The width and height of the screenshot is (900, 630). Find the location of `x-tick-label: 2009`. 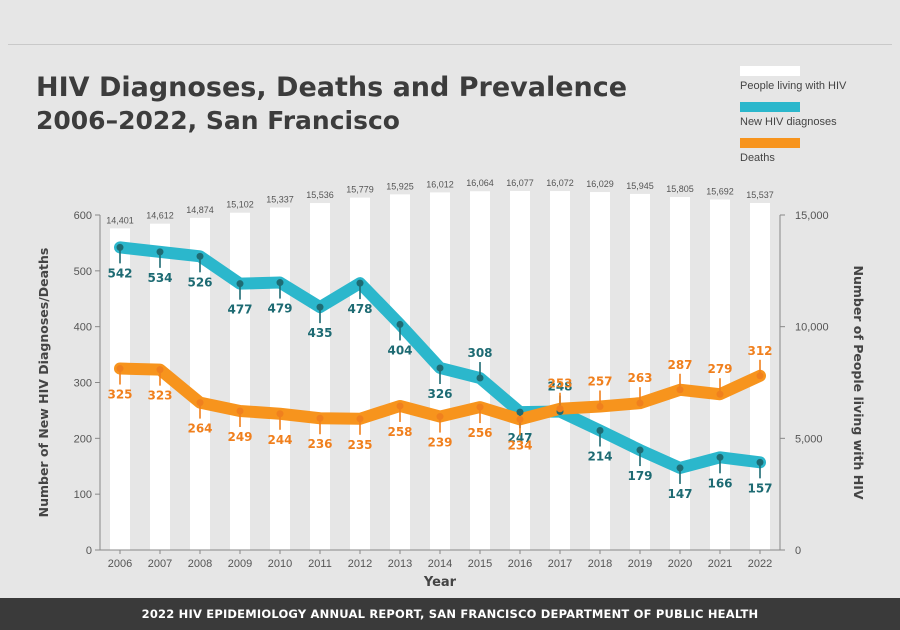

x-tick-label: 2009 is located at coordinates (240, 564).